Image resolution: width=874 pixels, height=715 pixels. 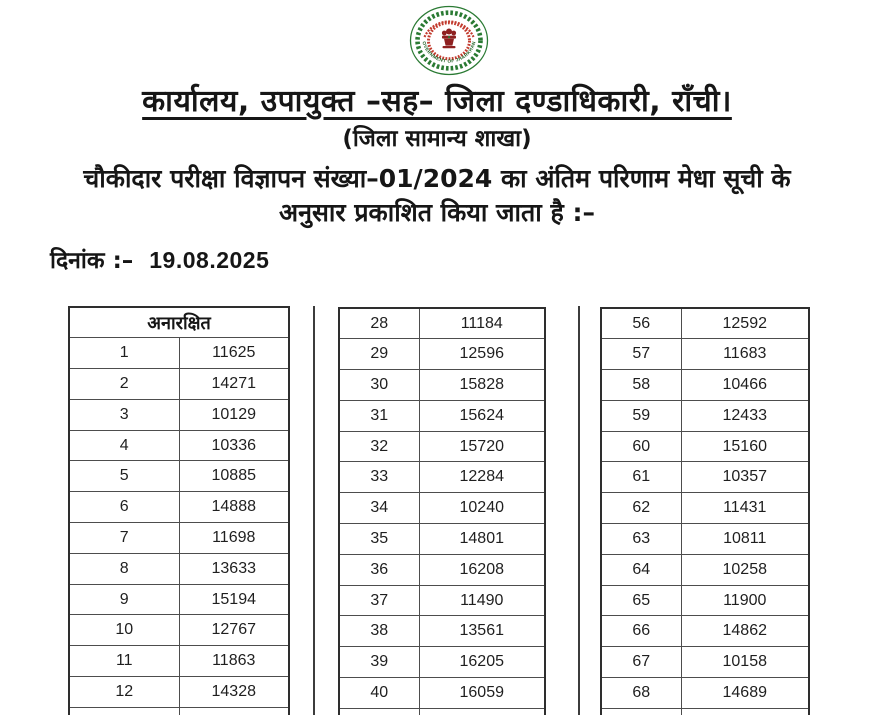 I want to click on date-label: दिनांक :–, so click(x=92, y=261).